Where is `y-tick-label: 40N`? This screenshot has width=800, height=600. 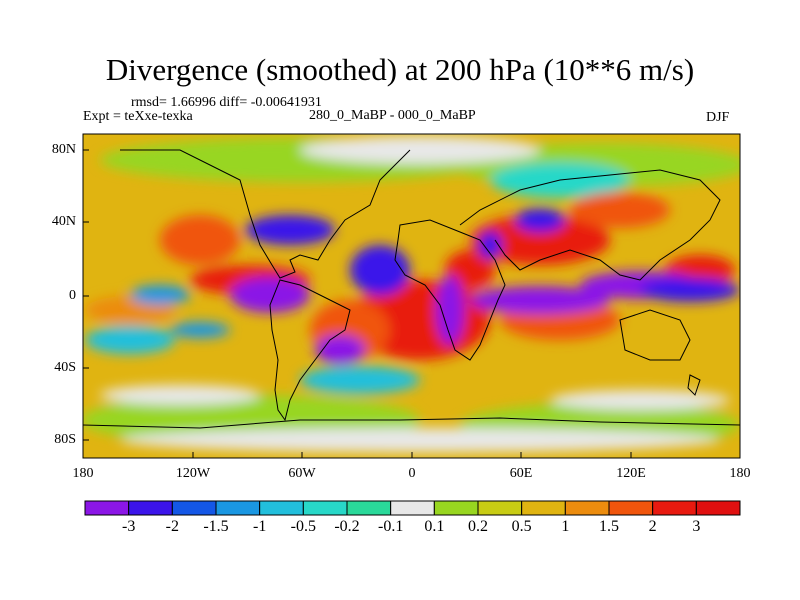
y-tick-label: 40N is located at coordinates (63, 221).